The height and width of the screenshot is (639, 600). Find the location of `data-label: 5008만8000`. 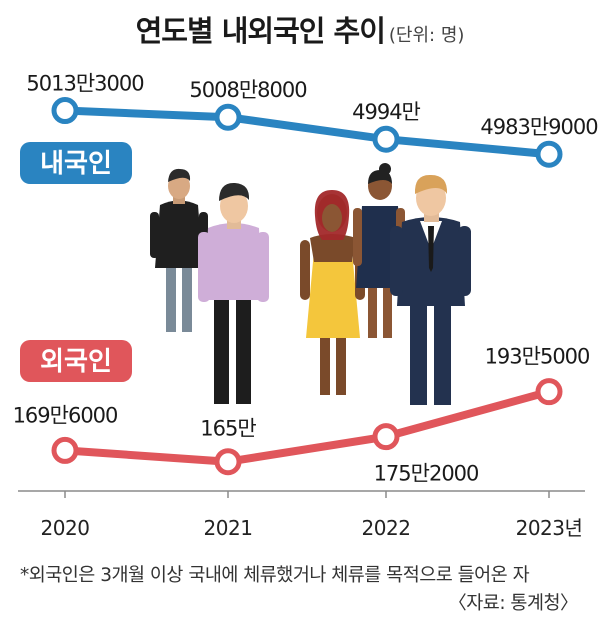

data-label: 5008만8000 is located at coordinates (247, 90).